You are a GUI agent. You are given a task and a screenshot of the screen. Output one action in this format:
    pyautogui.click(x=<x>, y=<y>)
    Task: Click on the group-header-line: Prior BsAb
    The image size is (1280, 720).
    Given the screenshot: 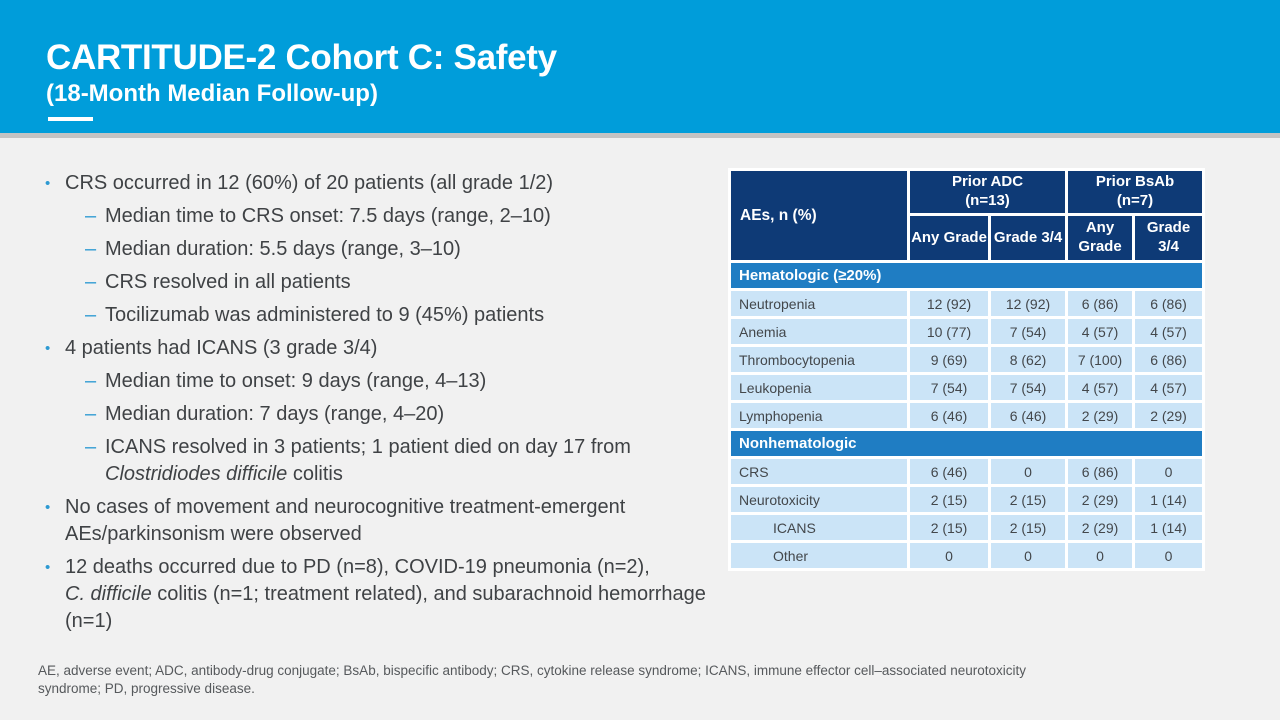 What is the action you would take?
    pyautogui.click(x=1135, y=182)
    